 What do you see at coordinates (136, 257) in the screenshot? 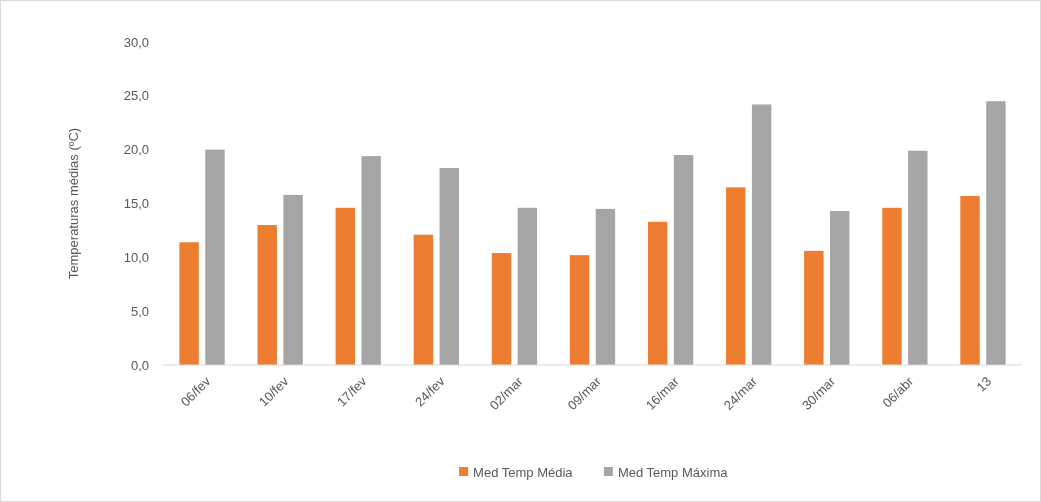
I see `y-tick-label: 10,0` at bounding box center [136, 257].